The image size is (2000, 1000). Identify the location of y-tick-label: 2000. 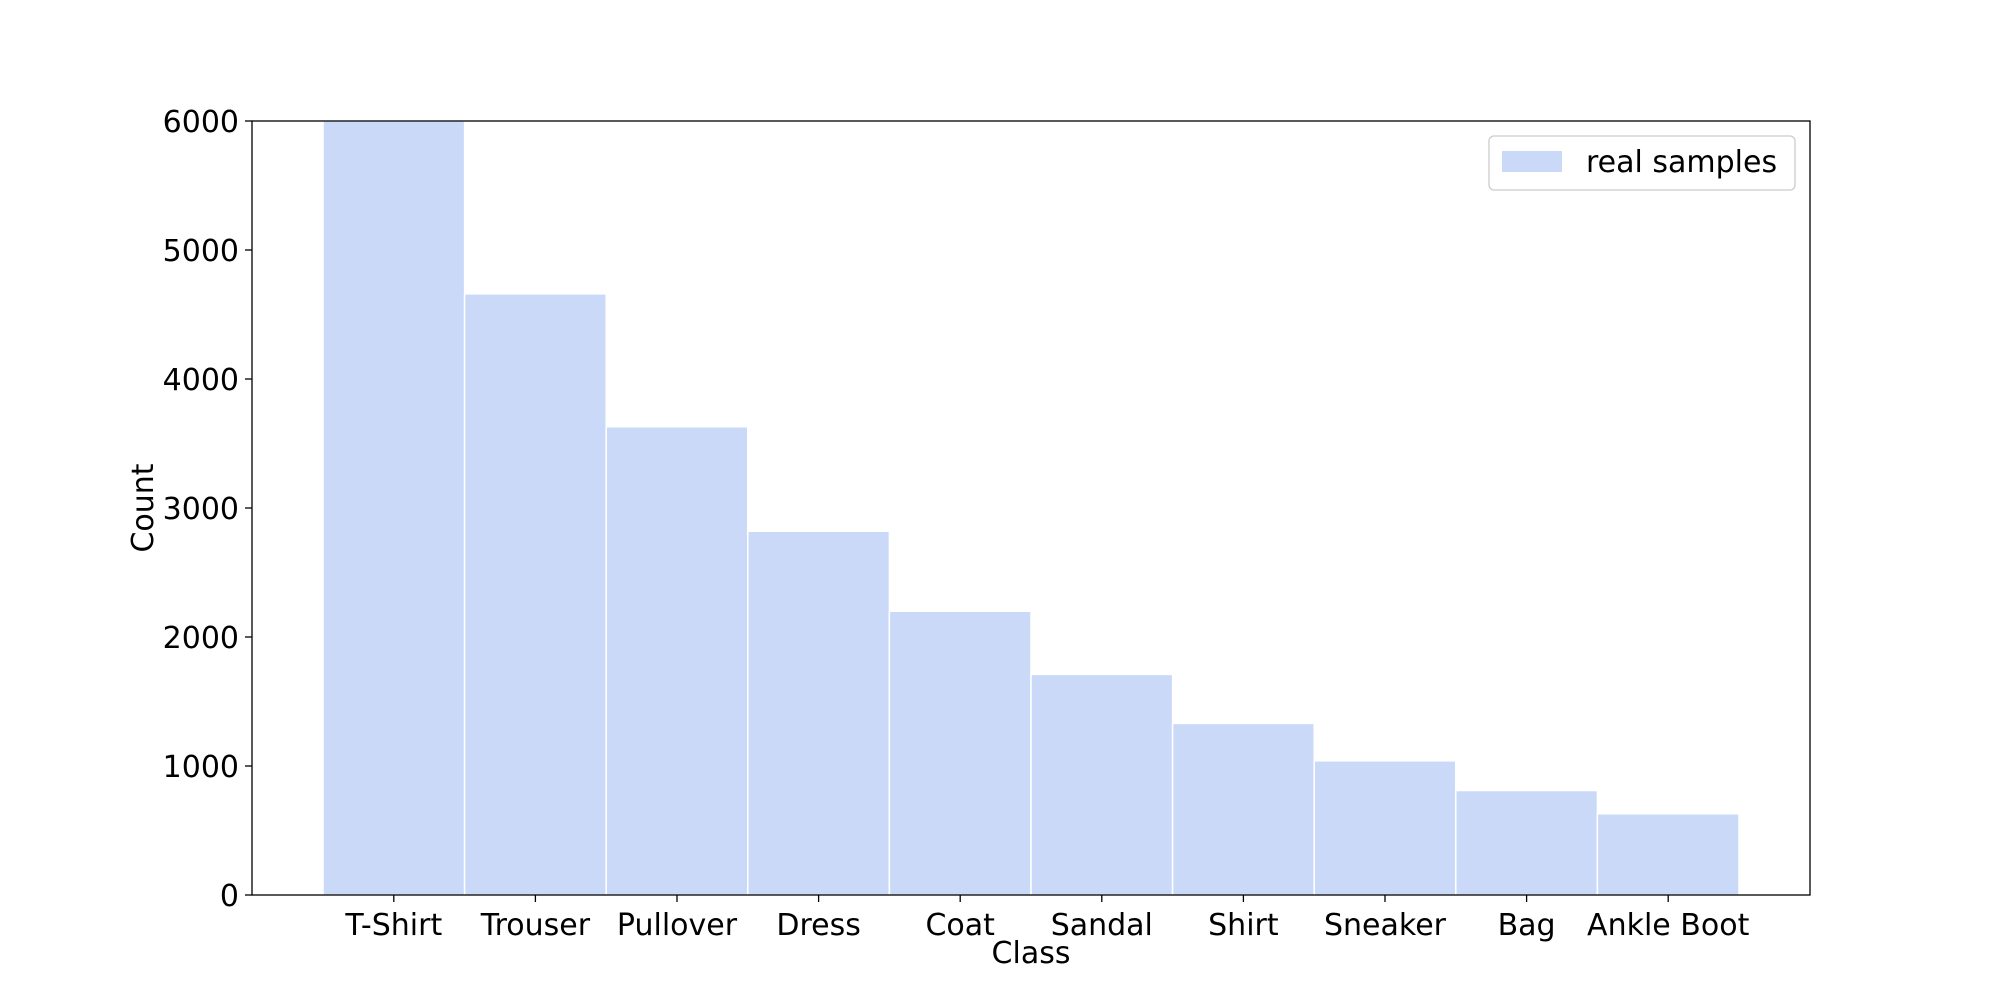
(201, 638).